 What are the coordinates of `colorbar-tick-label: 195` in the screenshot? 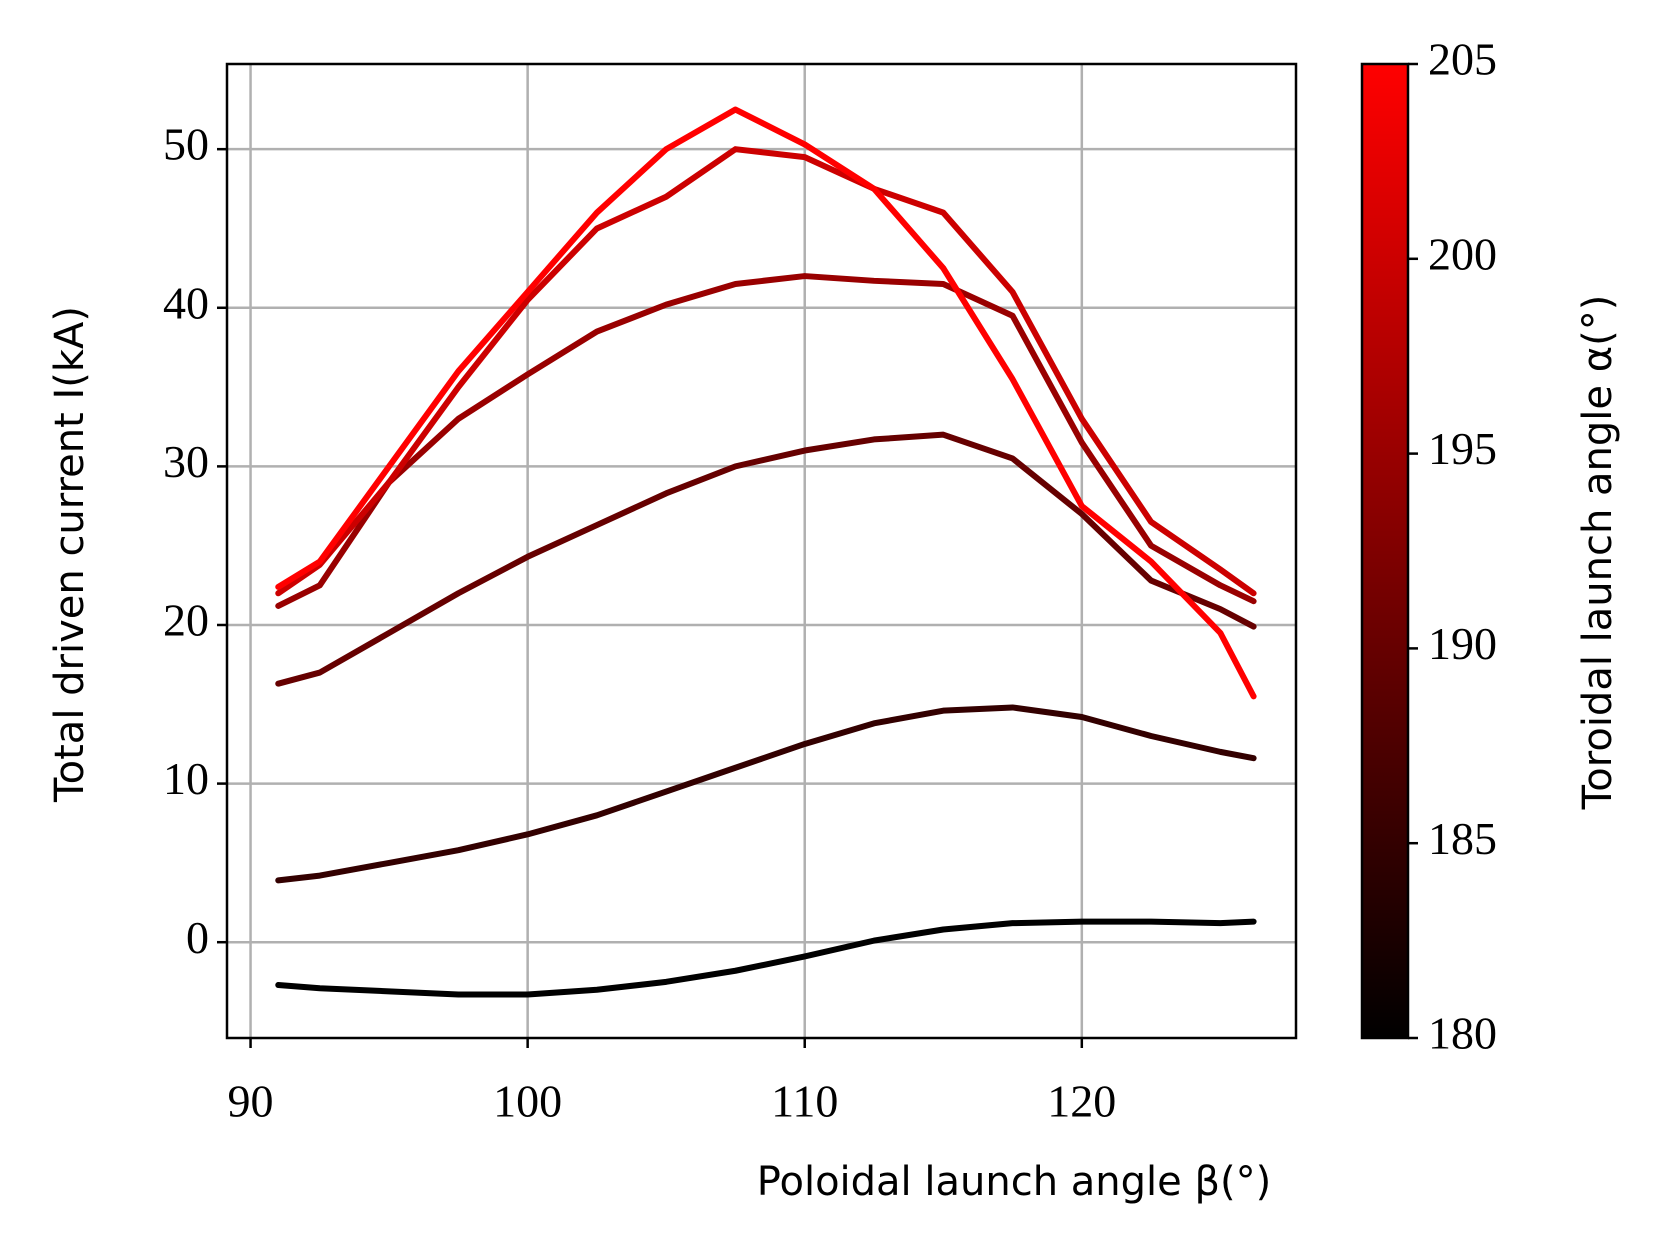 It's located at (1462, 448).